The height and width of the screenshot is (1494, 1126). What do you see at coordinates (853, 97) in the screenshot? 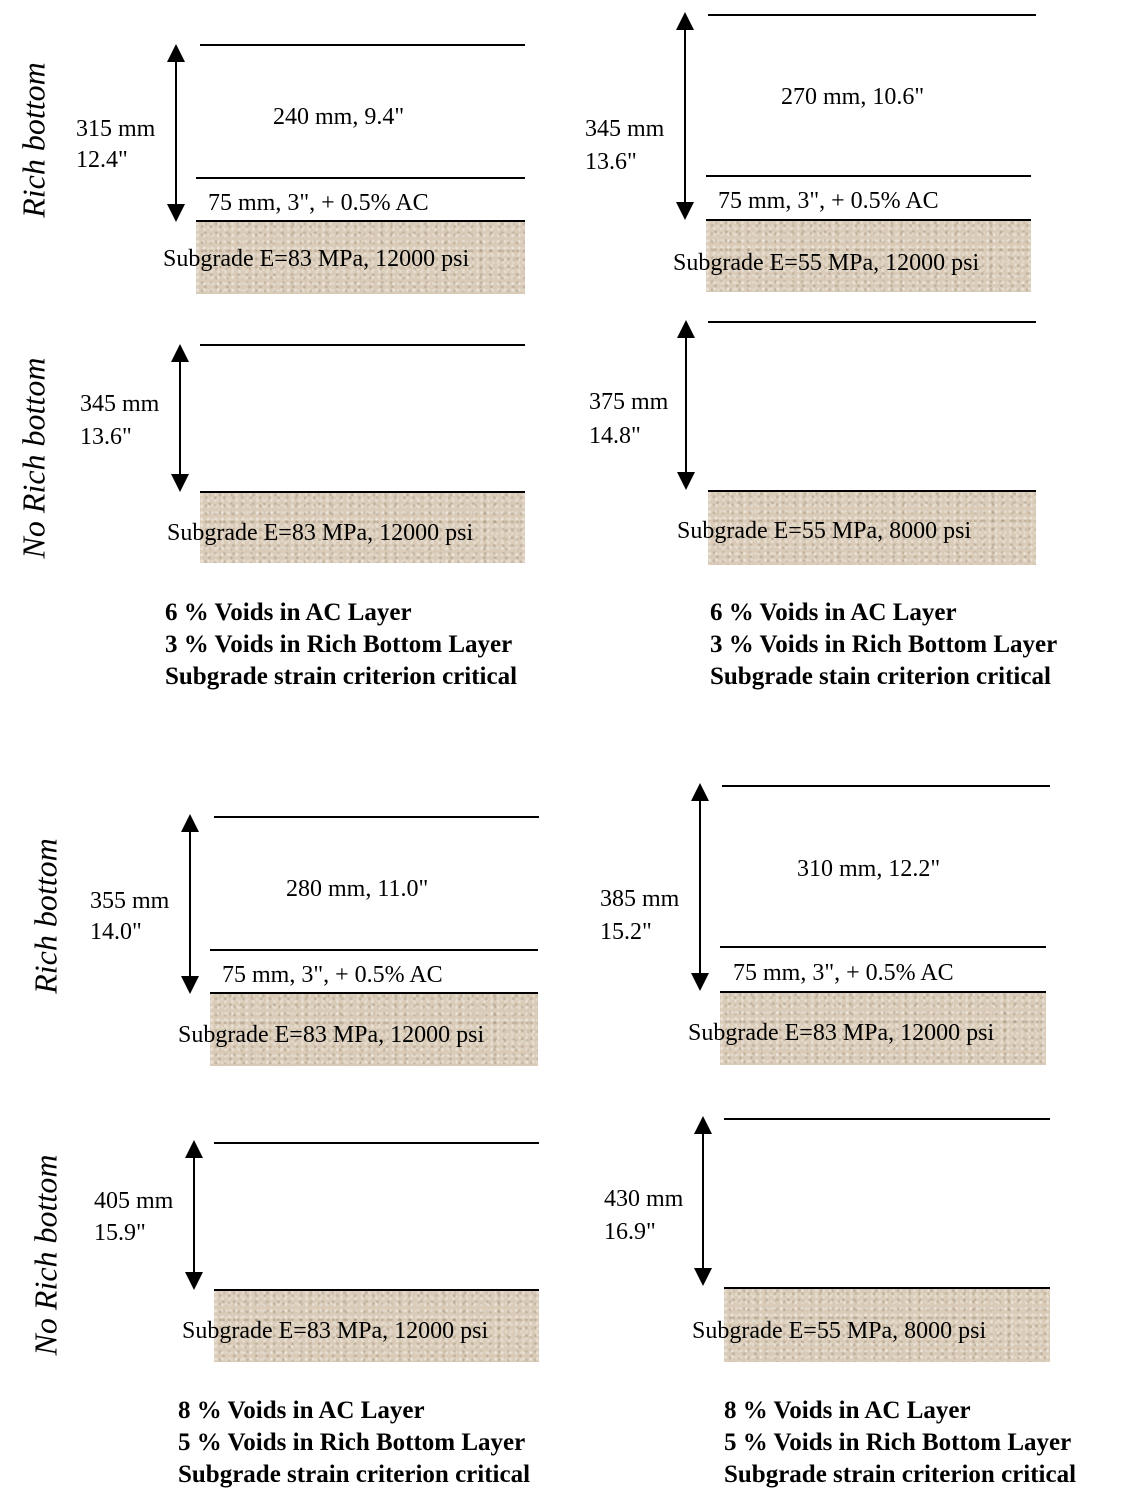
I see `ac-layer-label: 270 mm, 10.6"` at bounding box center [853, 97].